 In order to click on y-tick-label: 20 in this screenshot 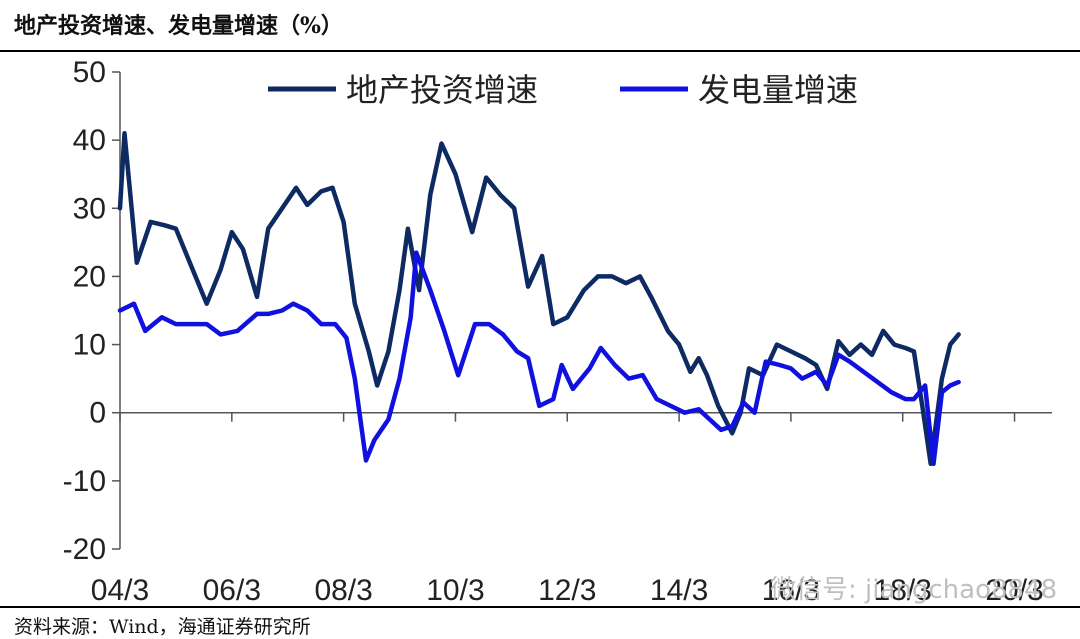, I will do `click(89, 276)`.